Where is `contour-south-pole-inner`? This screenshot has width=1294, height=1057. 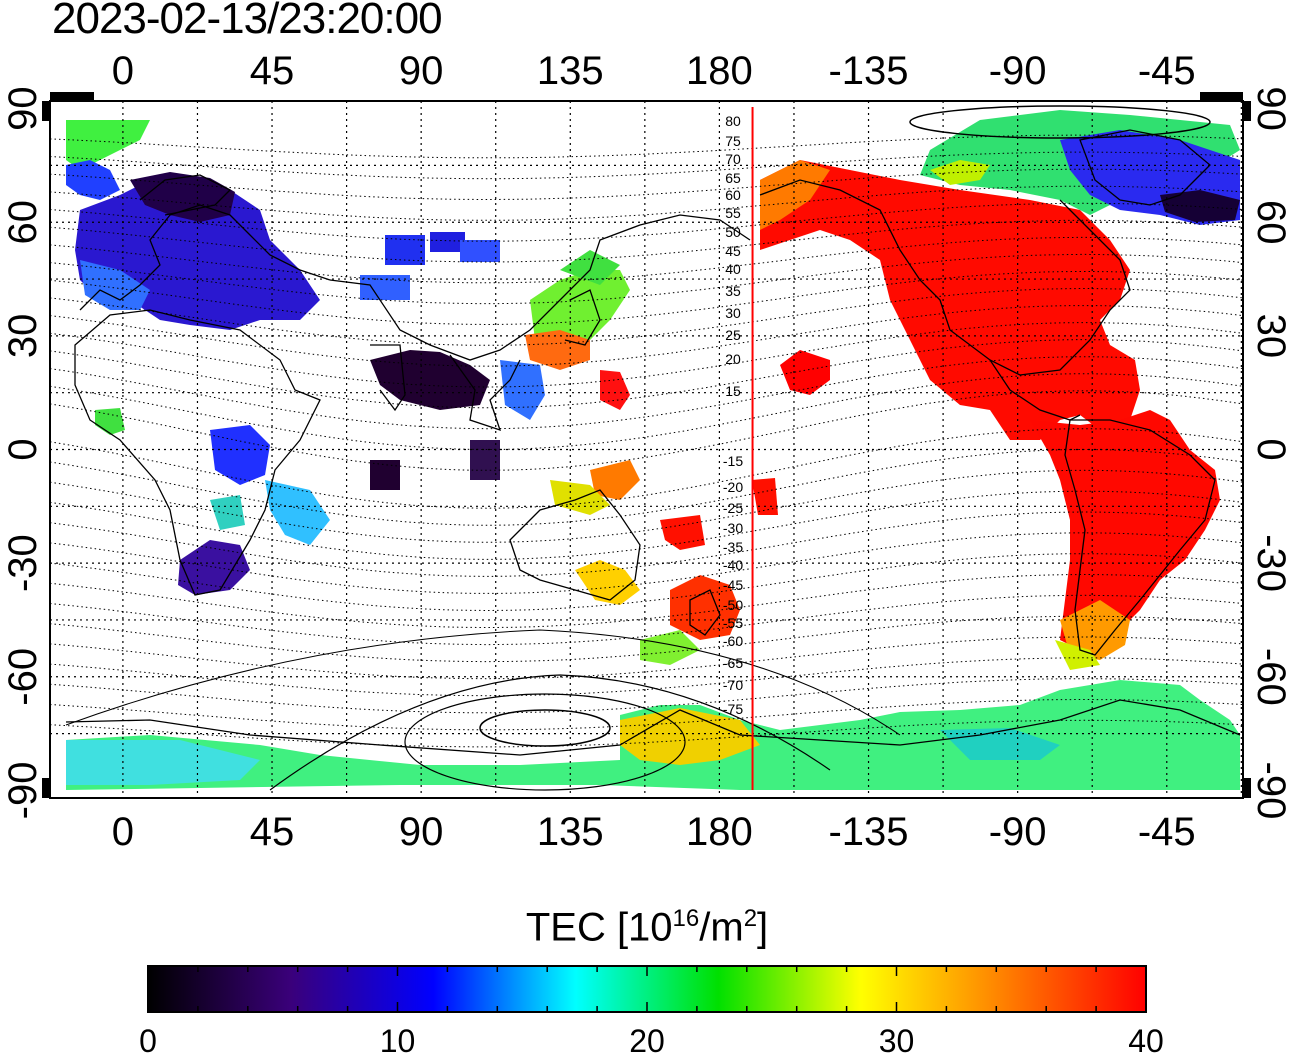
contour-south-pole-inner is located at coordinates (545, 728).